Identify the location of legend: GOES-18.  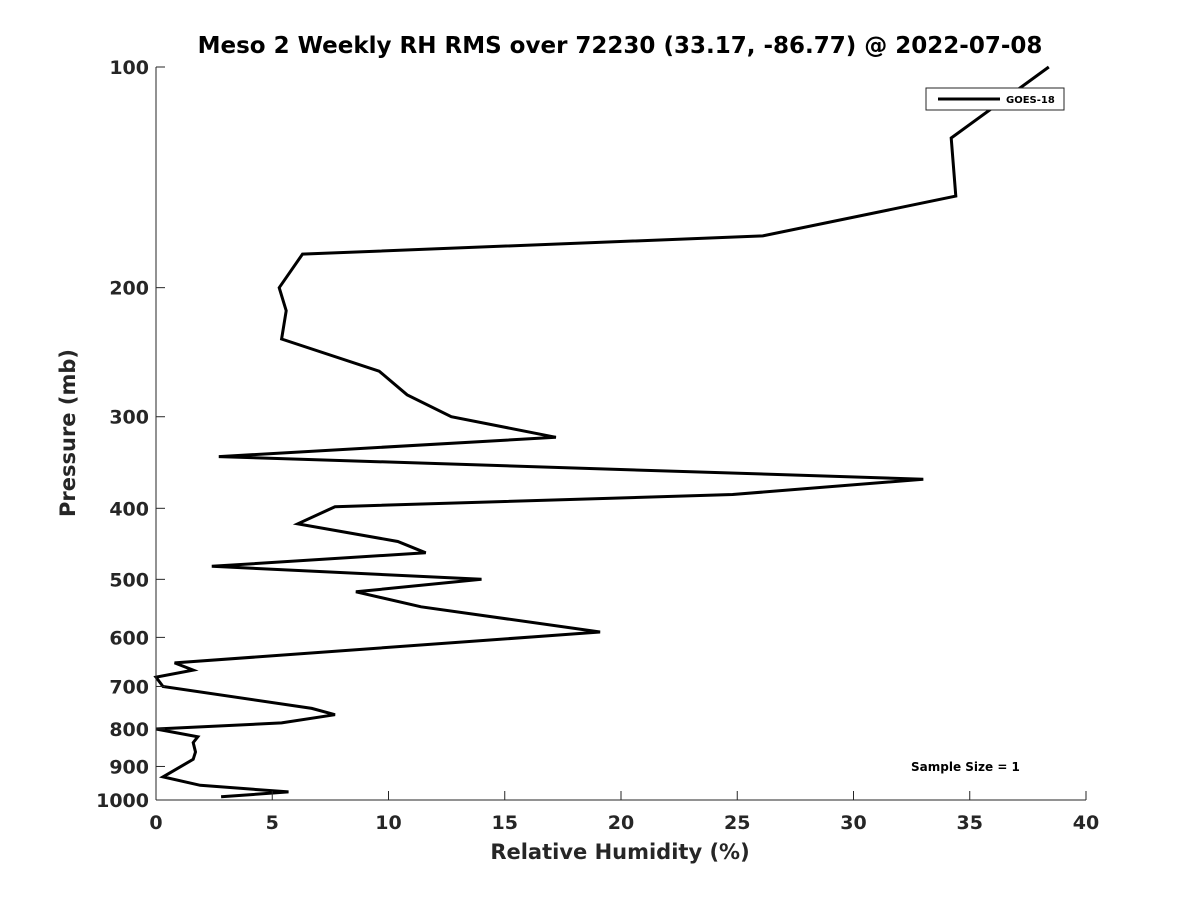
(995, 99).